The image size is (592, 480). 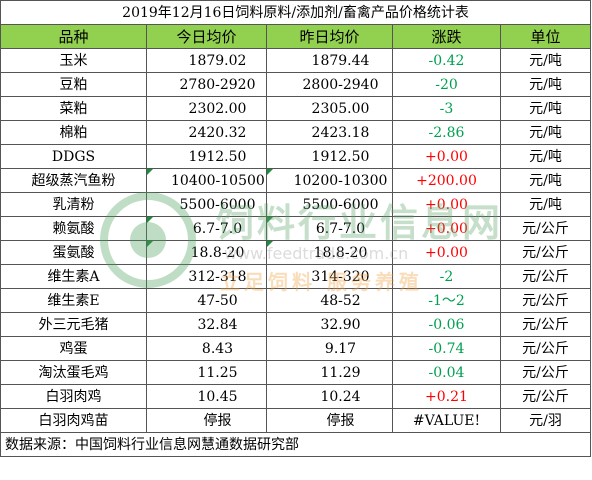 What do you see at coordinates (206, 60) in the screenshot?
I see `cell-today-price: 1879.02` at bounding box center [206, 60].